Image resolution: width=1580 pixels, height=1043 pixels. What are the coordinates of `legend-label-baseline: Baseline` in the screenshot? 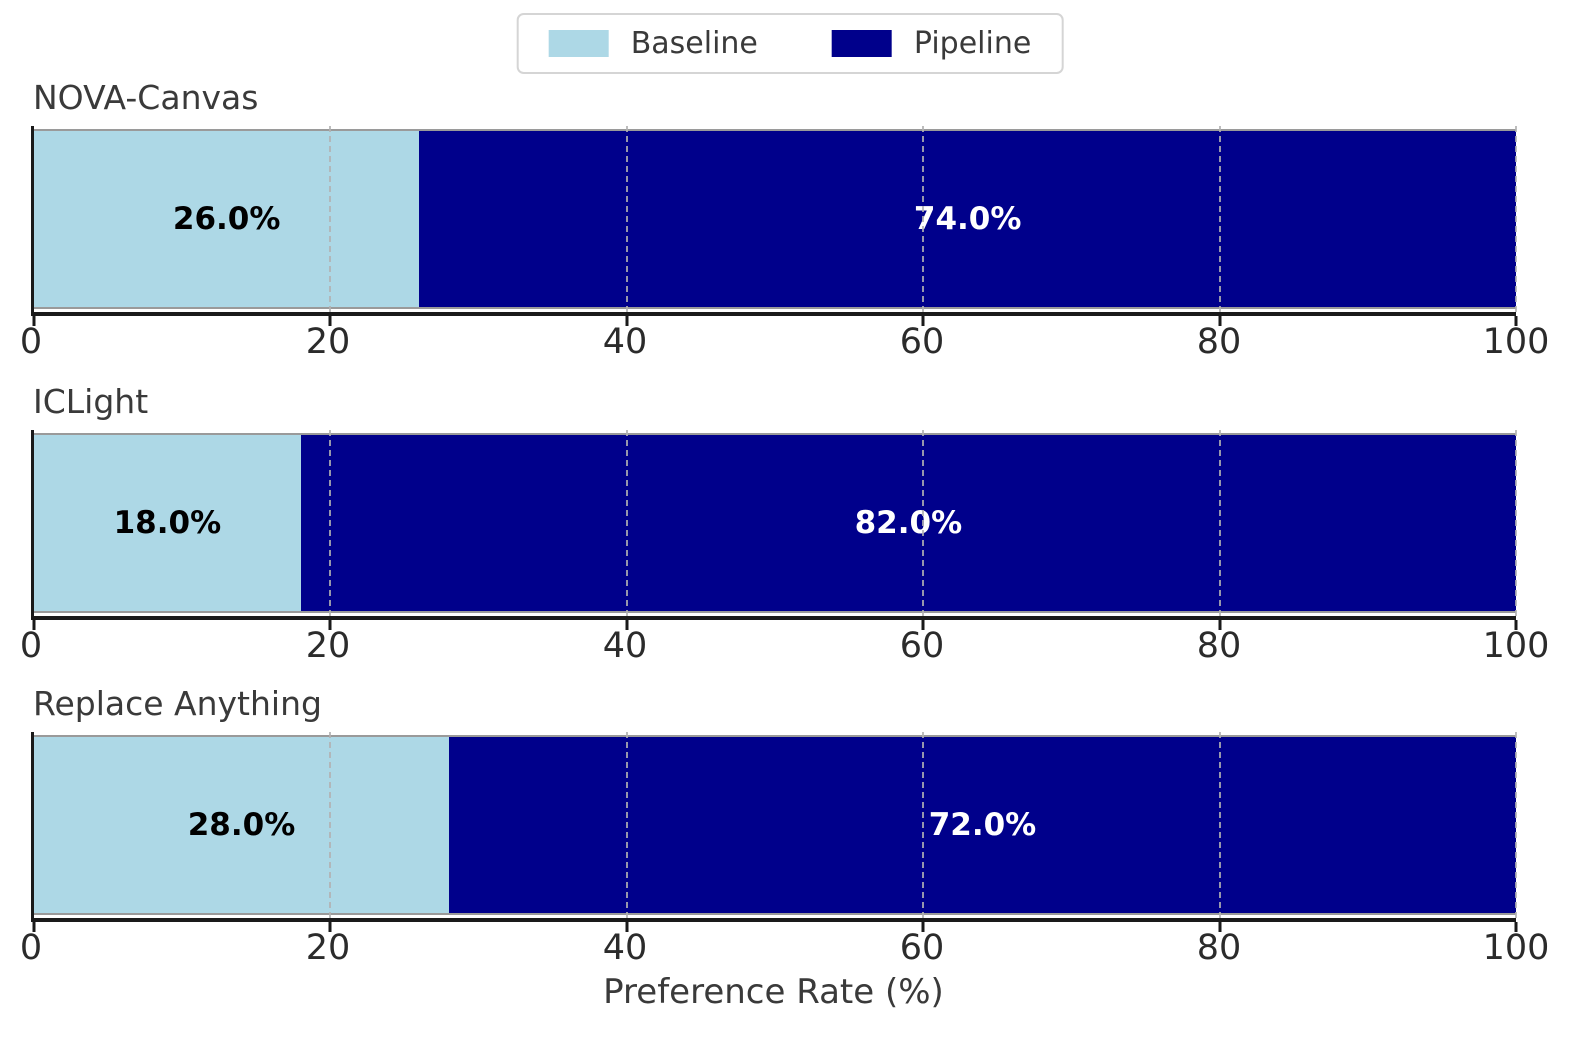 It's located at (694, 43).